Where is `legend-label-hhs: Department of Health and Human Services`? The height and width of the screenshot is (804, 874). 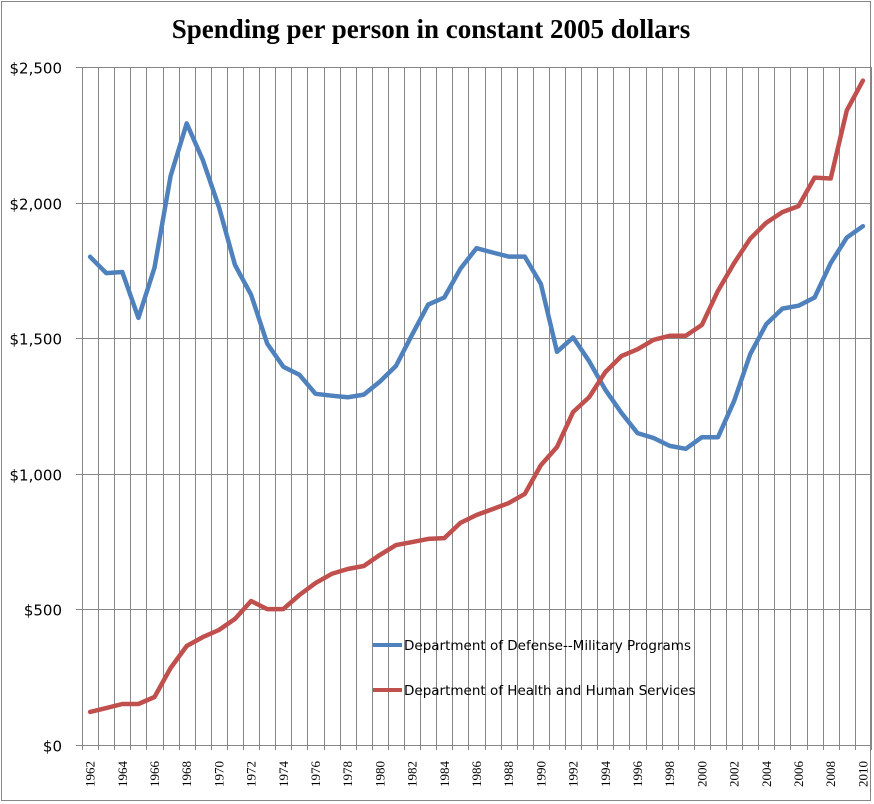
legend-label-hhs: Department of Health and Human Services is located at coordinates (550, 691).